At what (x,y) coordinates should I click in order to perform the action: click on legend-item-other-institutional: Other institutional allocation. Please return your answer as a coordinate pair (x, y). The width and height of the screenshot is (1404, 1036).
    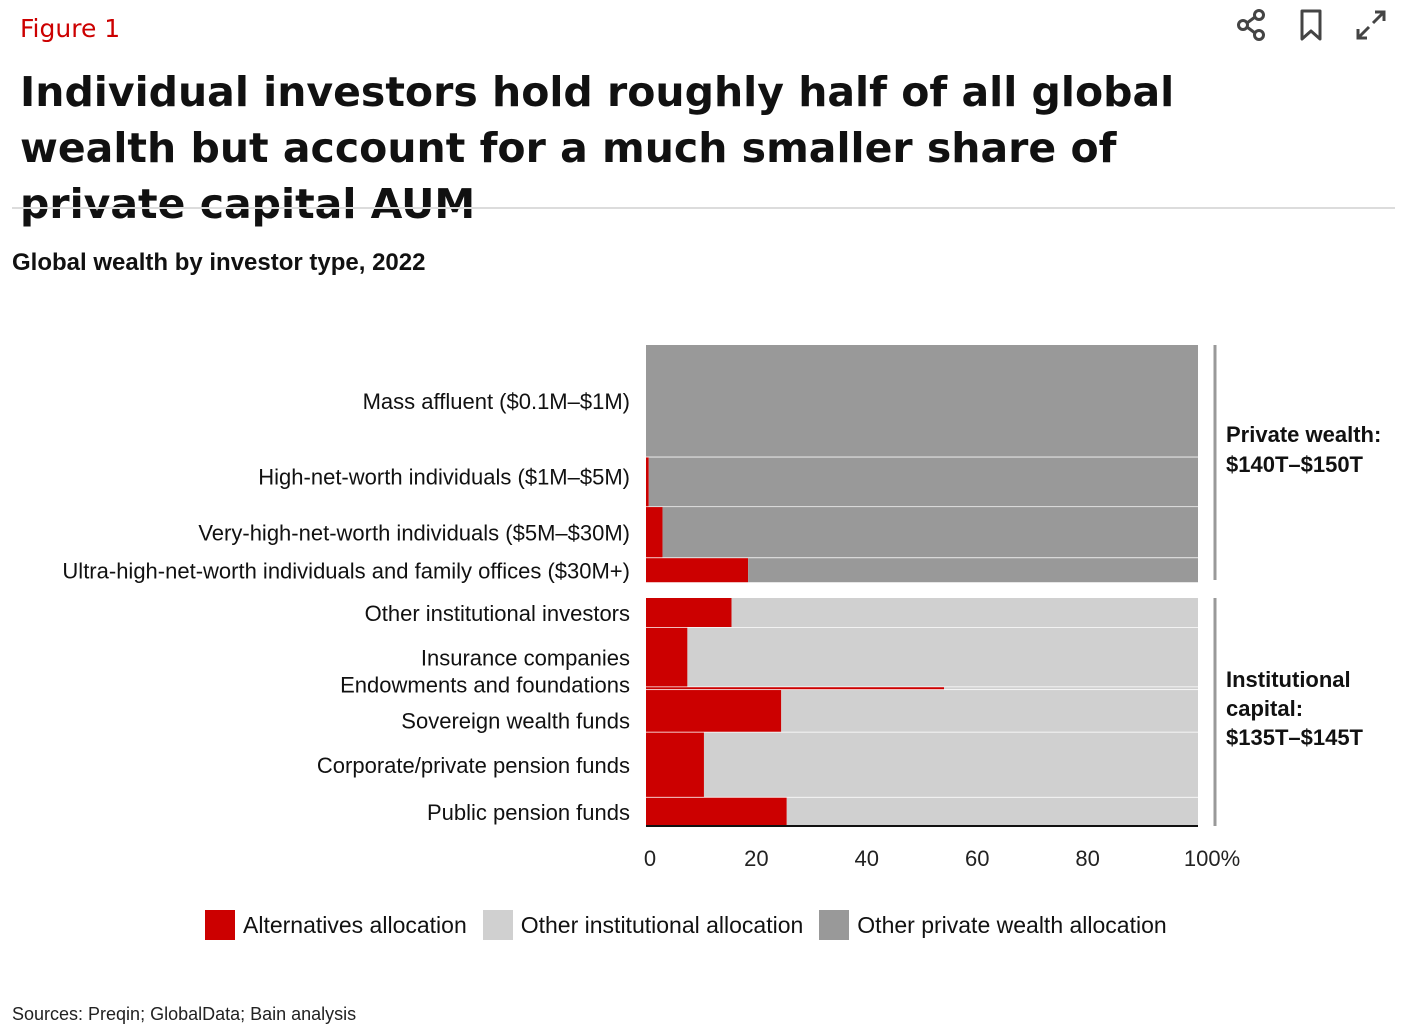
    Looking at the image, I should click on (643, 925).